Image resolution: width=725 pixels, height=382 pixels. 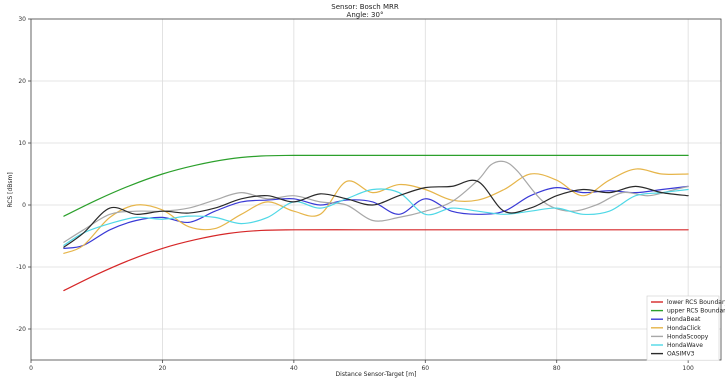 What do you see at coordinates (376, 374) in the screenshot?
I see `x-axis-title: Distance Sensor-Target [m]` at bounding box center [376, 374].